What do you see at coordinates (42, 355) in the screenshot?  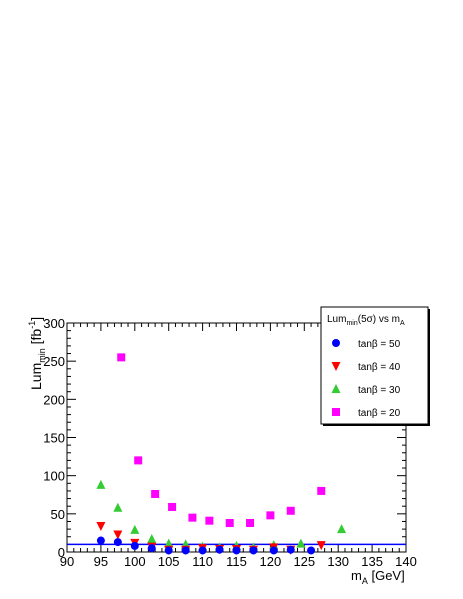 I see `y-axis-label-sub: min` at bounding box center [42, 355].